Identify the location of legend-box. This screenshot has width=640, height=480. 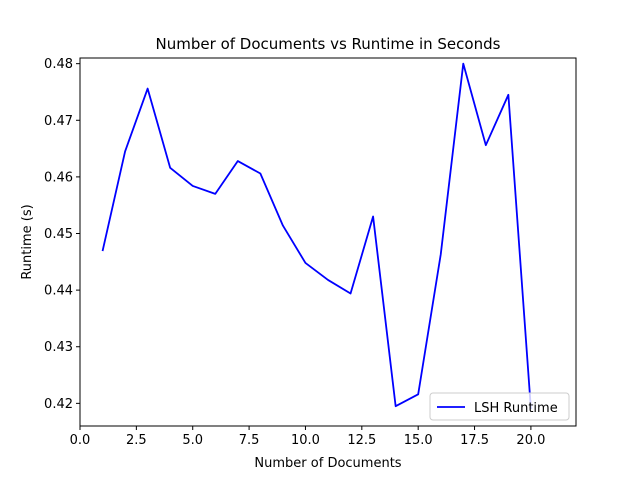
(499, 406).